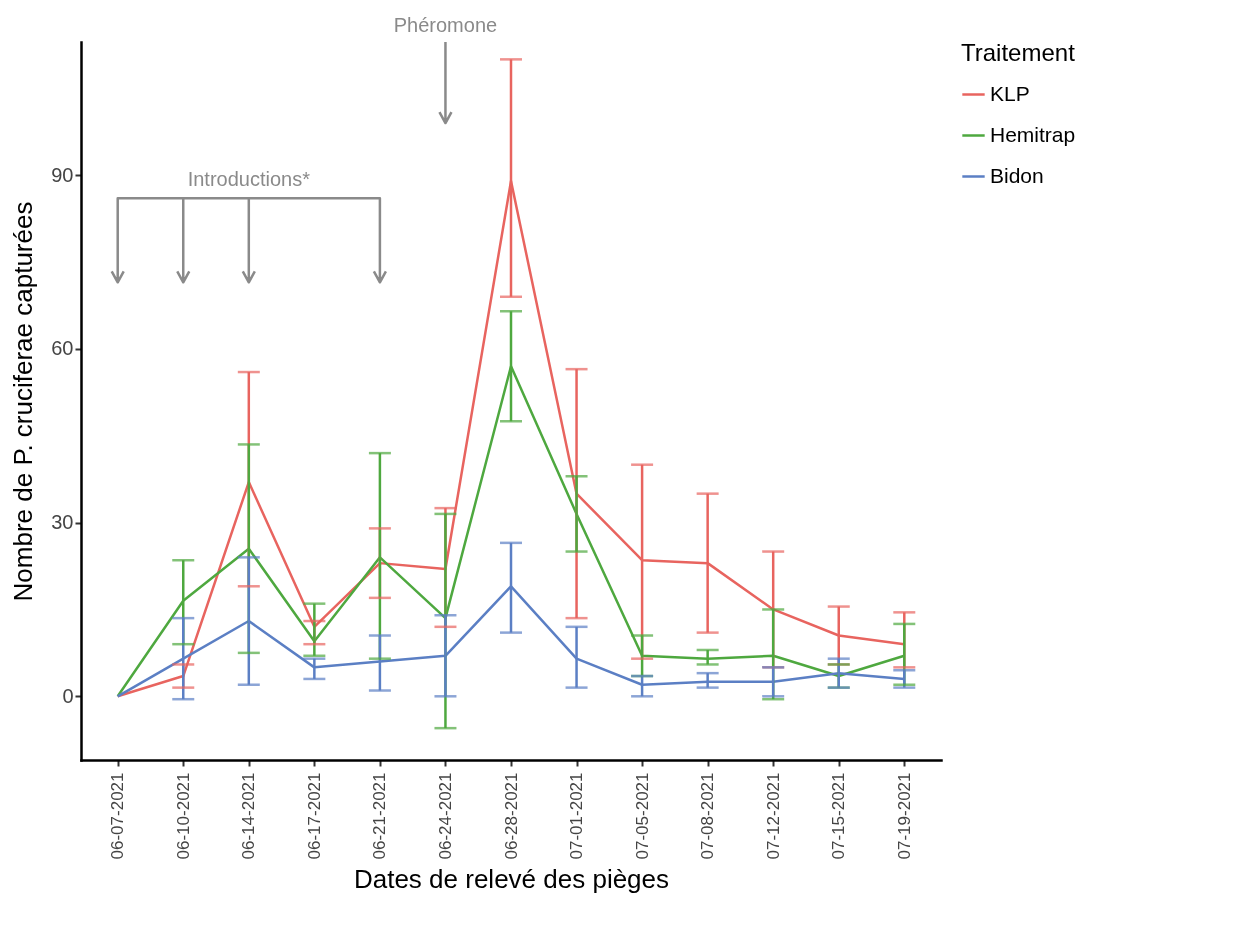 This screenshot has height=947, width=1259. Describe the element at coordinates (118, 816) in the screenshot. I see `x-tick-label: 06-07-2021` at that location.